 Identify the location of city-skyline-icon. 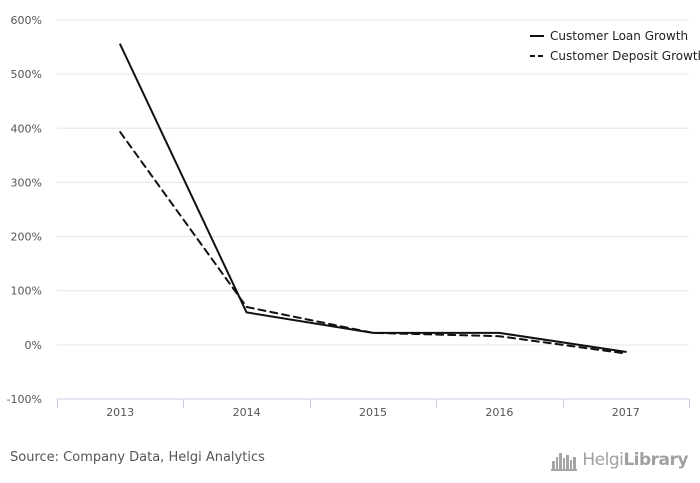
(564, 462).